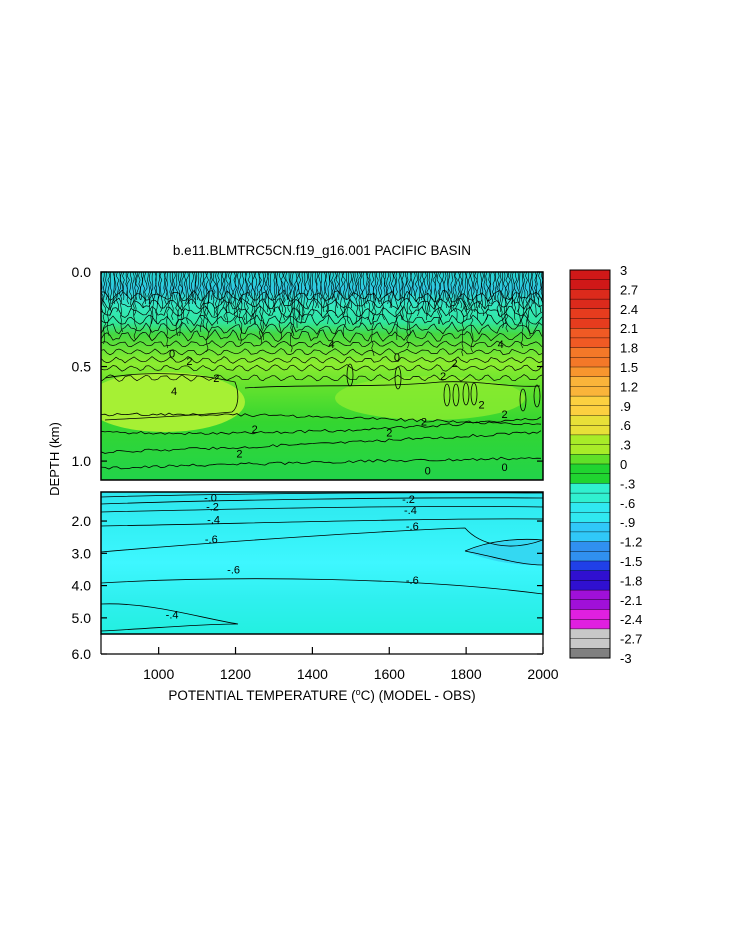 This screenshot has height=945, width=733. What do you see at coordinates (213, 520) in the screenshot?
I see `contour-label: -.4` at bounding box center [213, 520].